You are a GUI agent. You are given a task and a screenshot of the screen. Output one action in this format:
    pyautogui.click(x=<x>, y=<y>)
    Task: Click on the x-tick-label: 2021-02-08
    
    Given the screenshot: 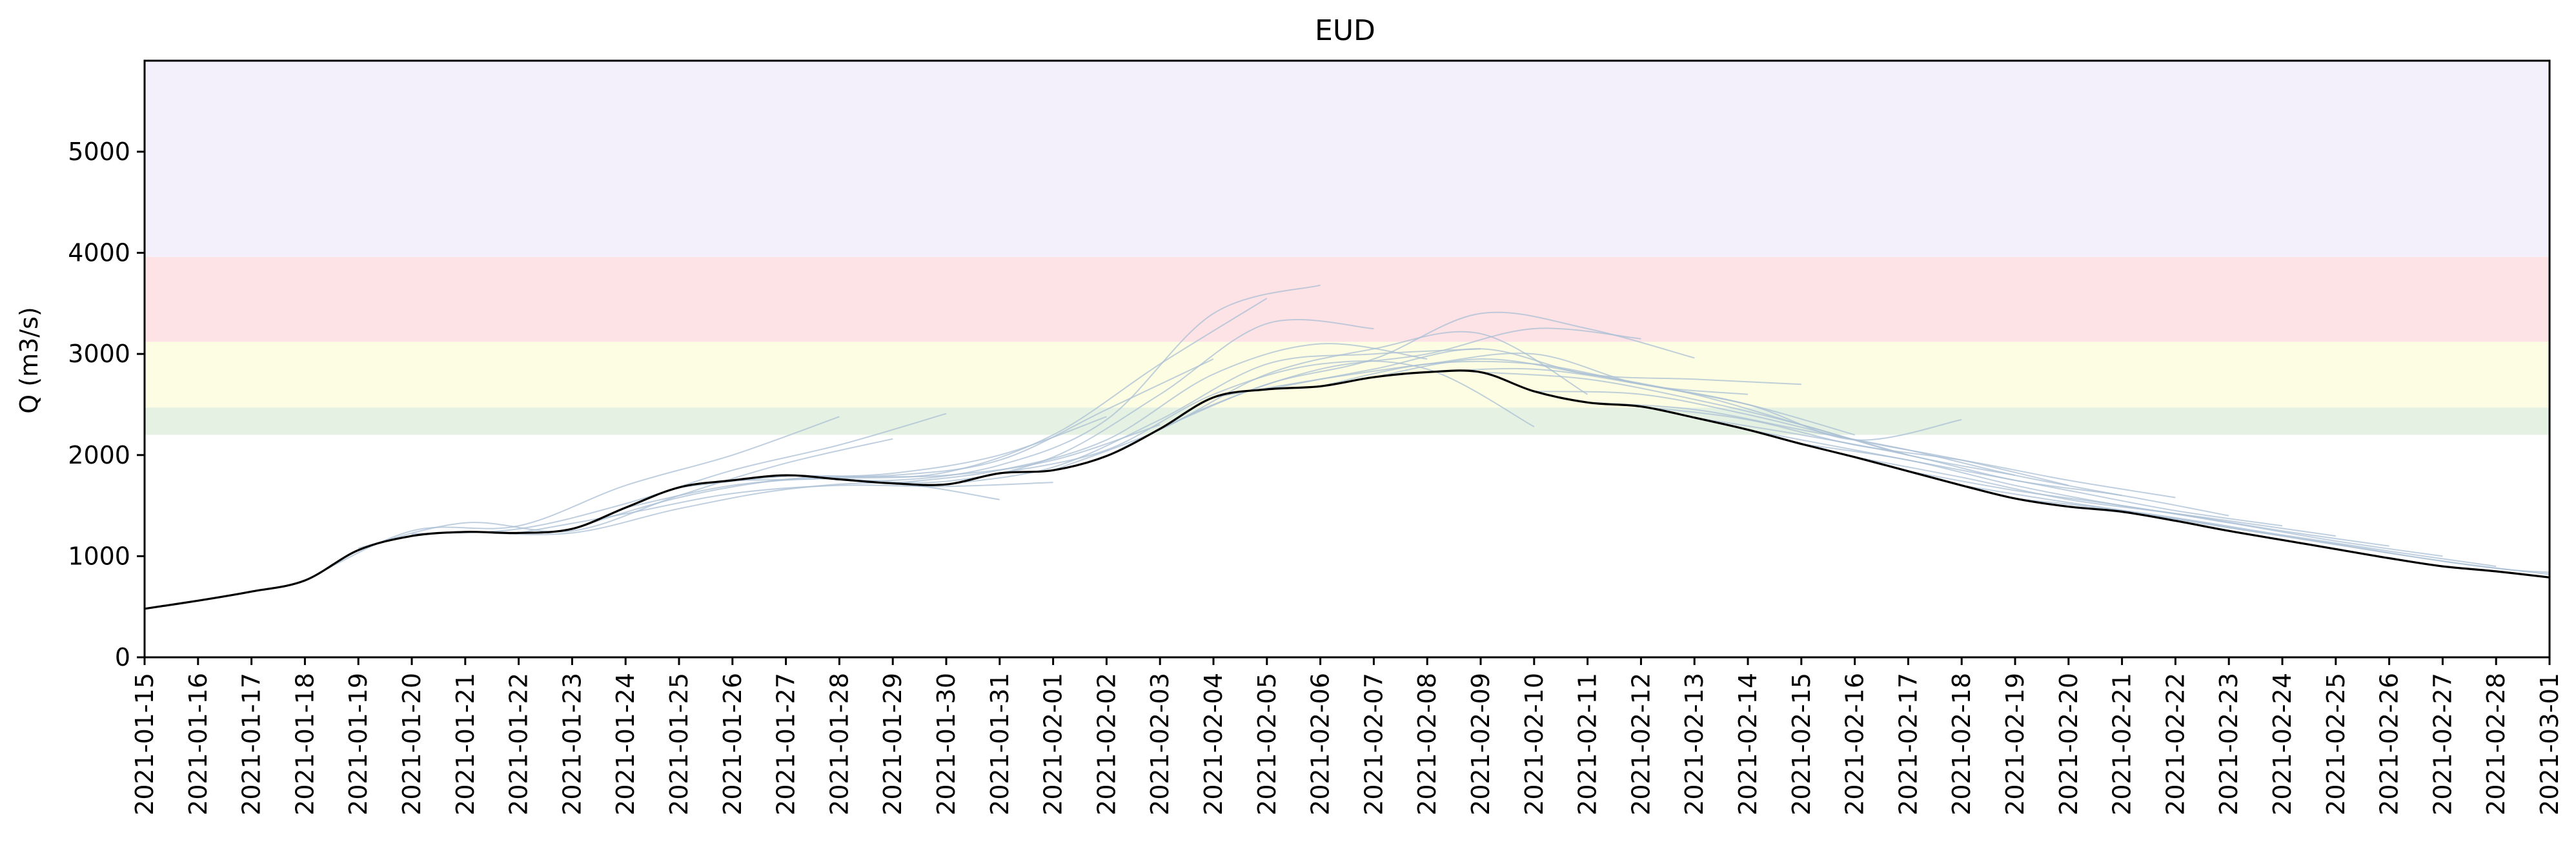 What is the action you would take?
    pyautogui.click(x=1427, y=744)
    